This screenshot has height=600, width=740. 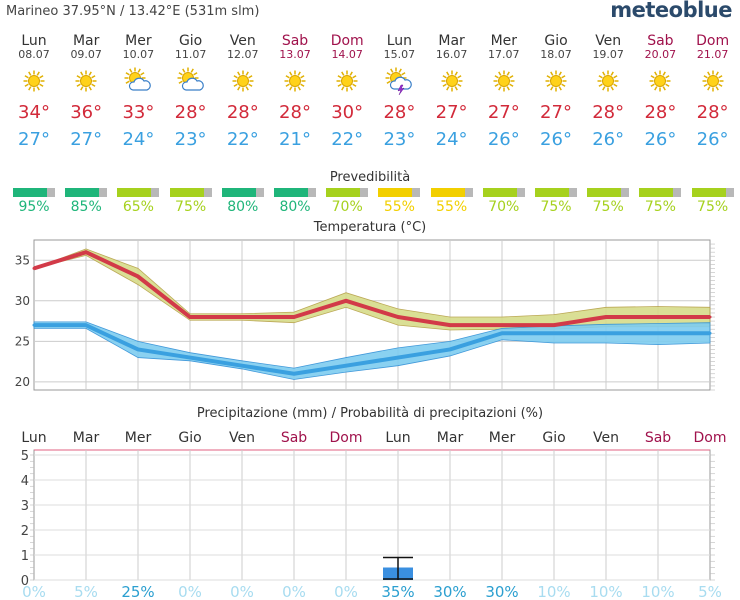 What do you see at coordinates (504, 81) in the screenshot?
I see `sun-icon` at bounding box center [504, 81].